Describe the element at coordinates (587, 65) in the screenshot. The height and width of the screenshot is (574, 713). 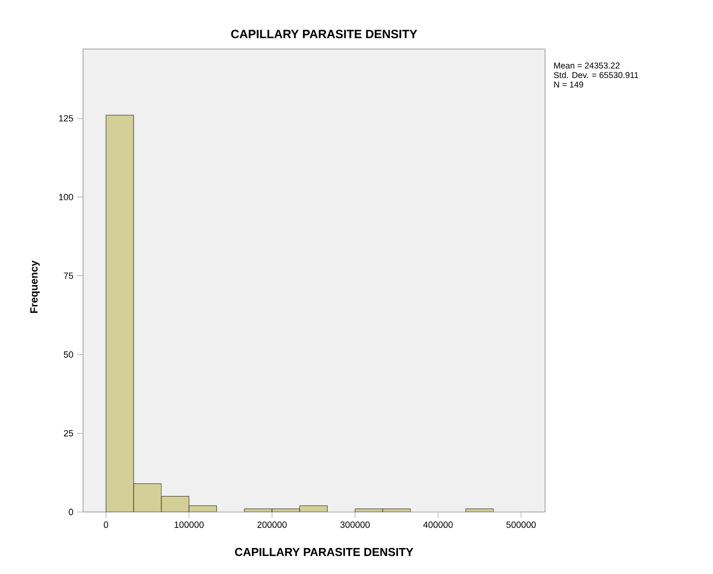
I see `text: Mean = 24353.22` at that location.